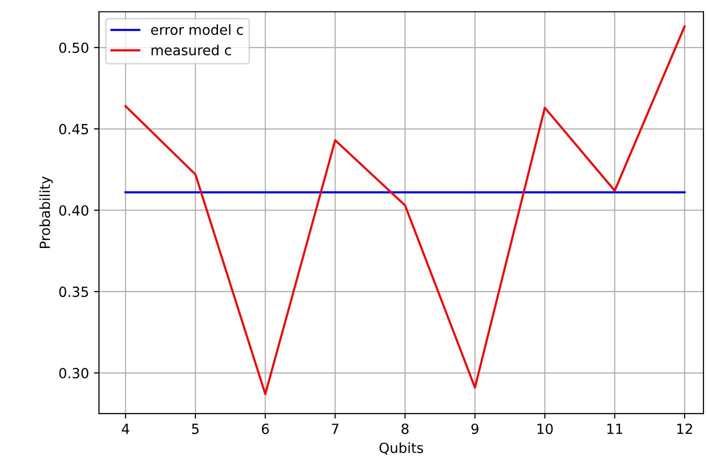  Describe the element at coordinates (46, 212) in the screenshot. I see `y-axis-title: Probability` at that location.